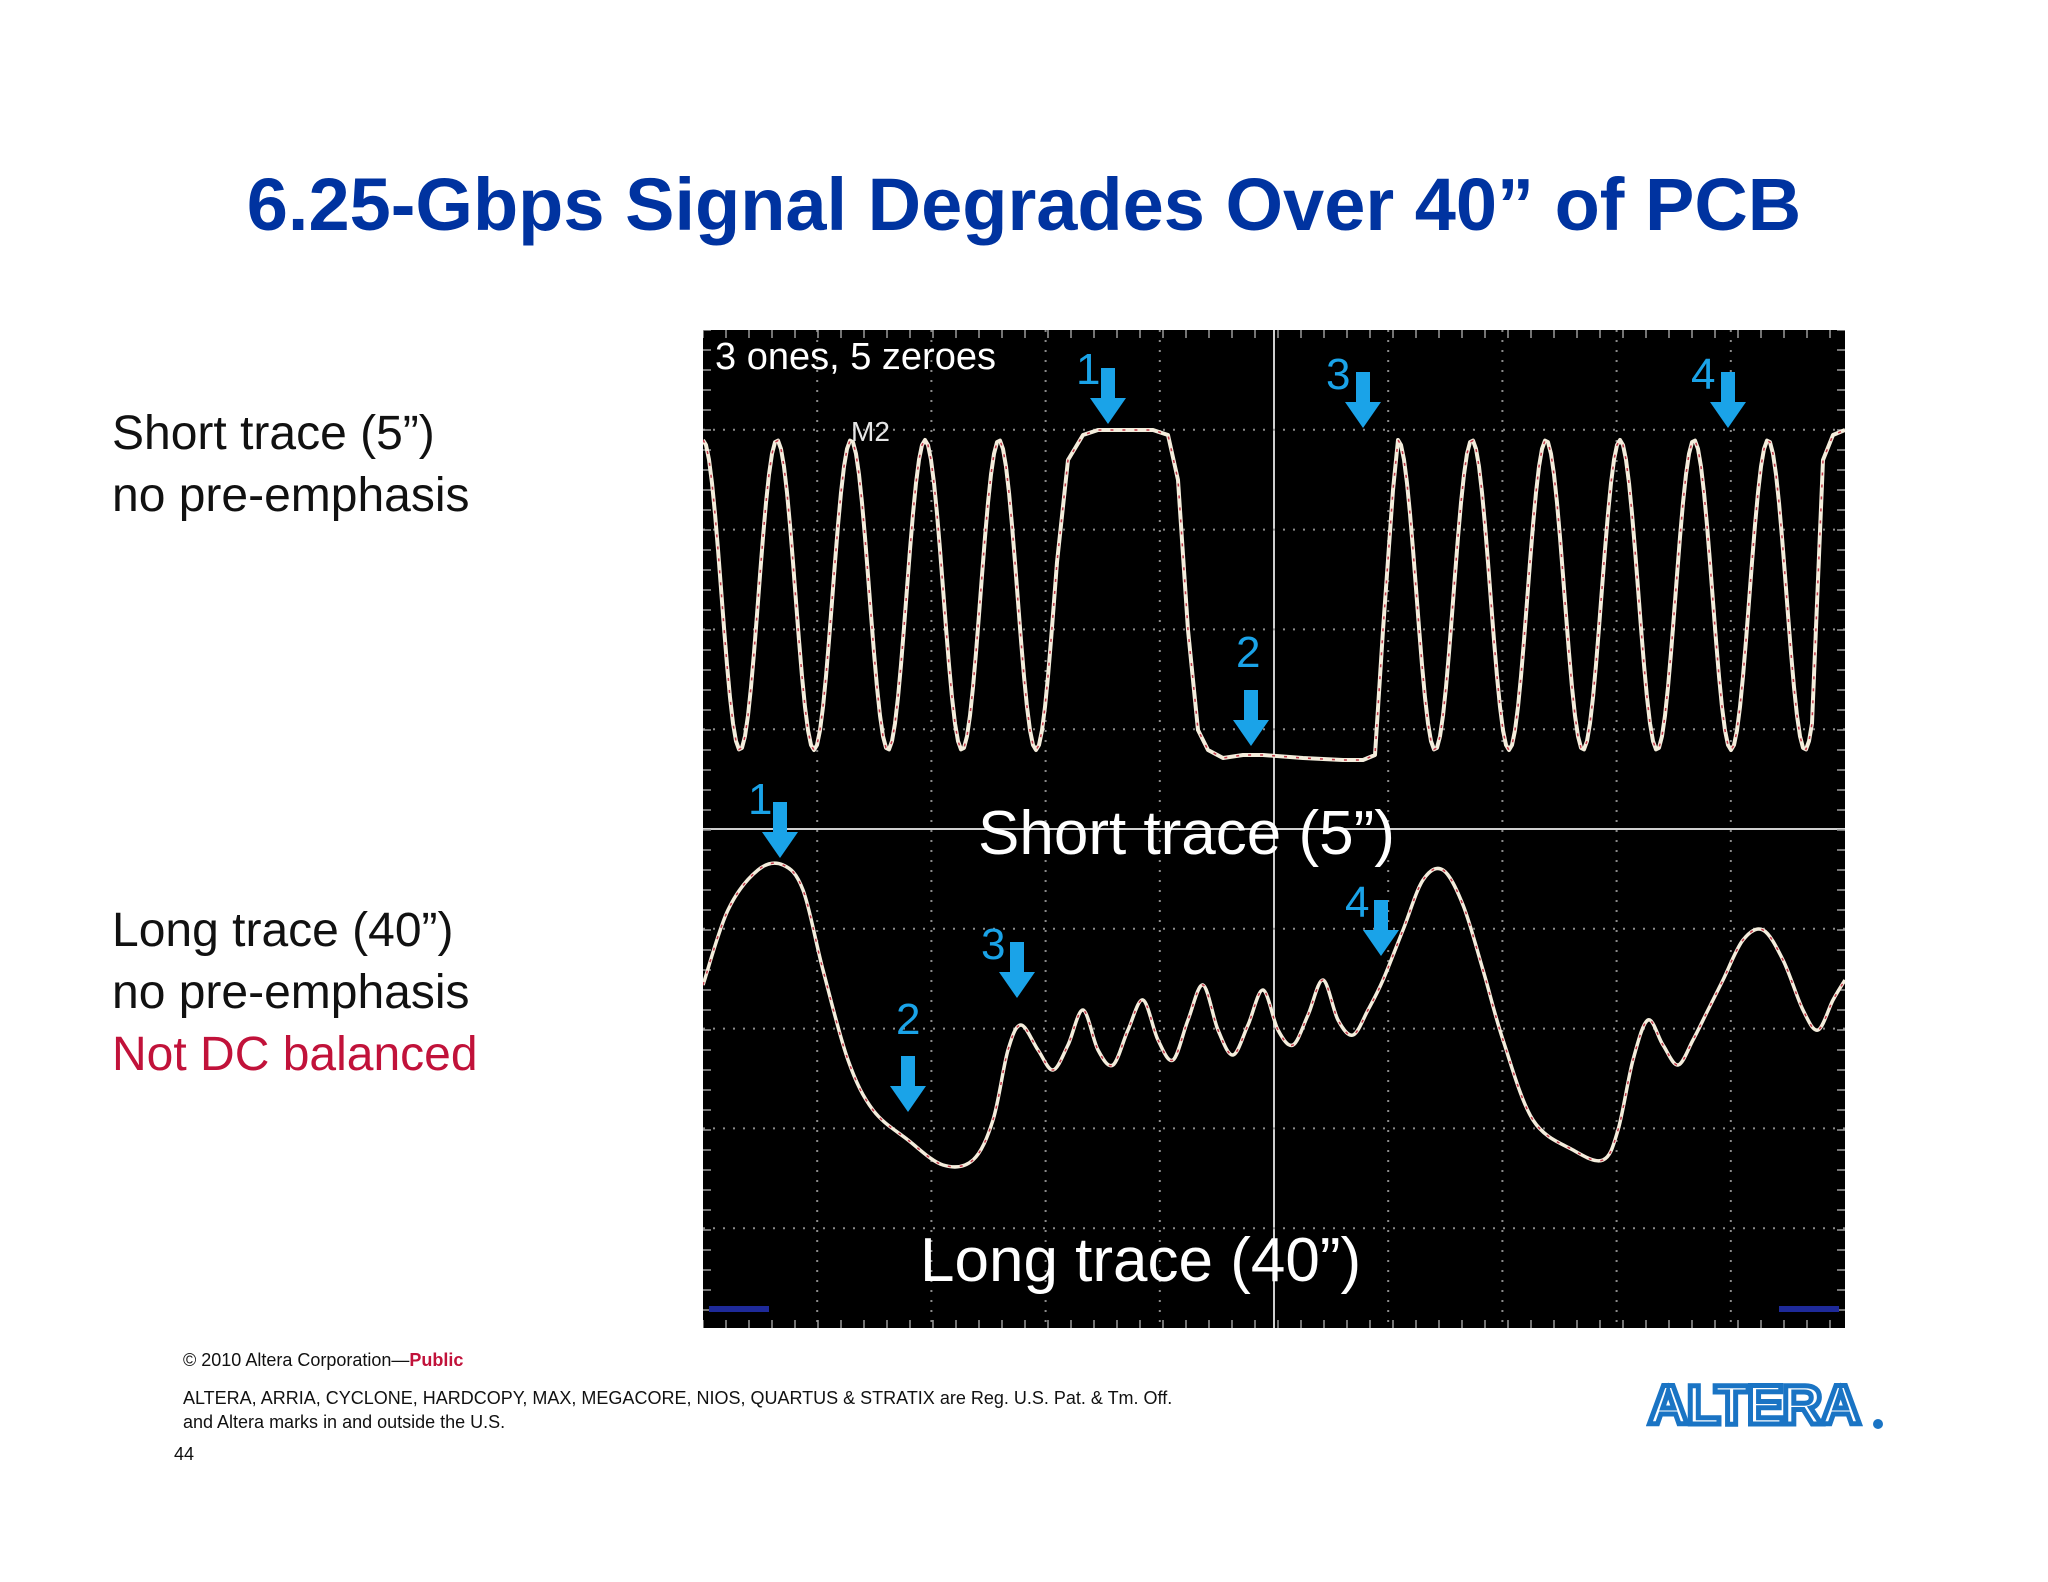  Describe the element at coordinates (291, 992) in the screenshot. I see `long-trace-label-line2: no pre-emphasis` at that location.